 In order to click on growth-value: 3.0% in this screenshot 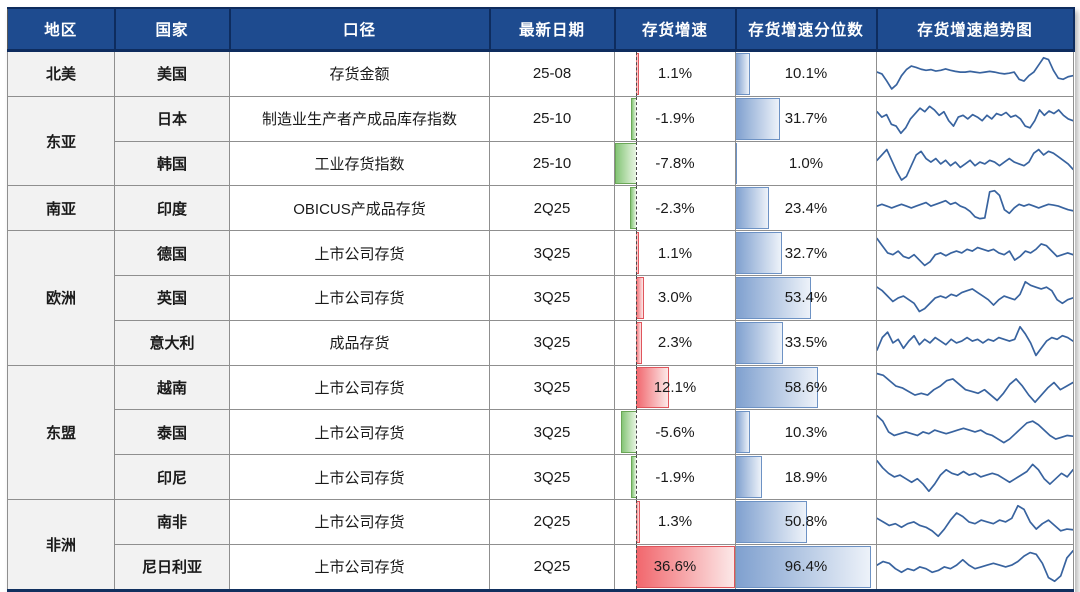, I will do `click(675, 298)`.